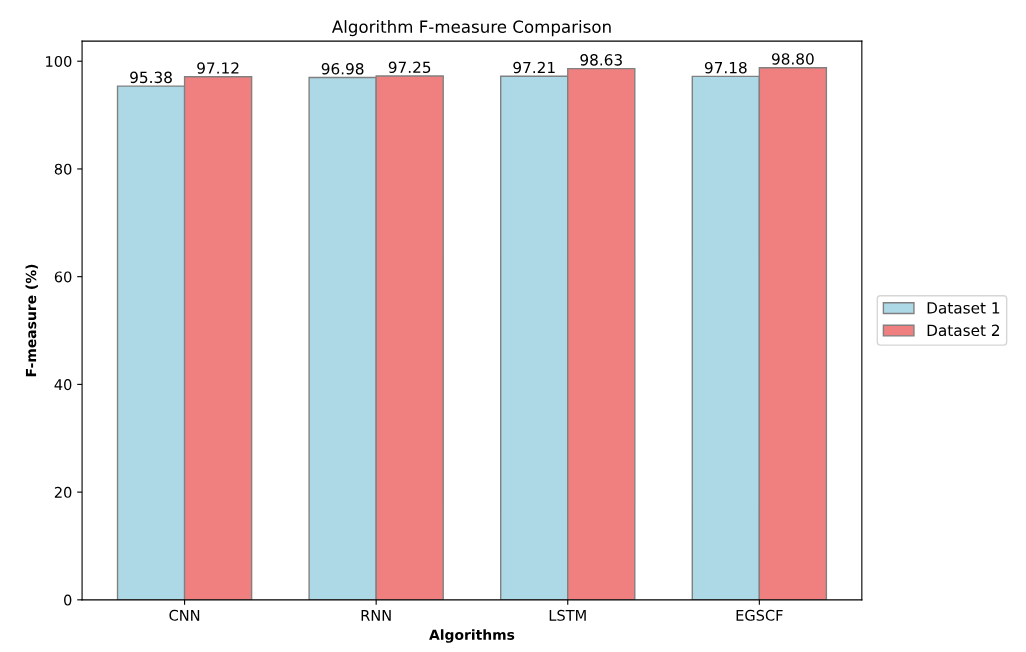 The width and height of the screenshot is (1026, 652). I want to click on x-tick-label: CNN, so click(184, 615).